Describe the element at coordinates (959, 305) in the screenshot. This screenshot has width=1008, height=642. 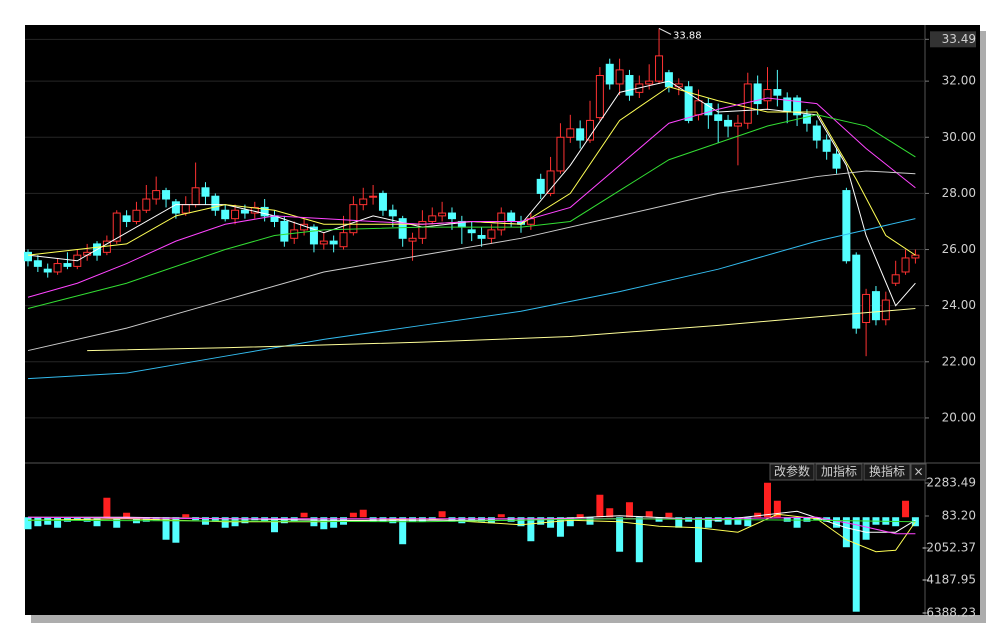
I see `y-tick-label: 24.00` at that location.